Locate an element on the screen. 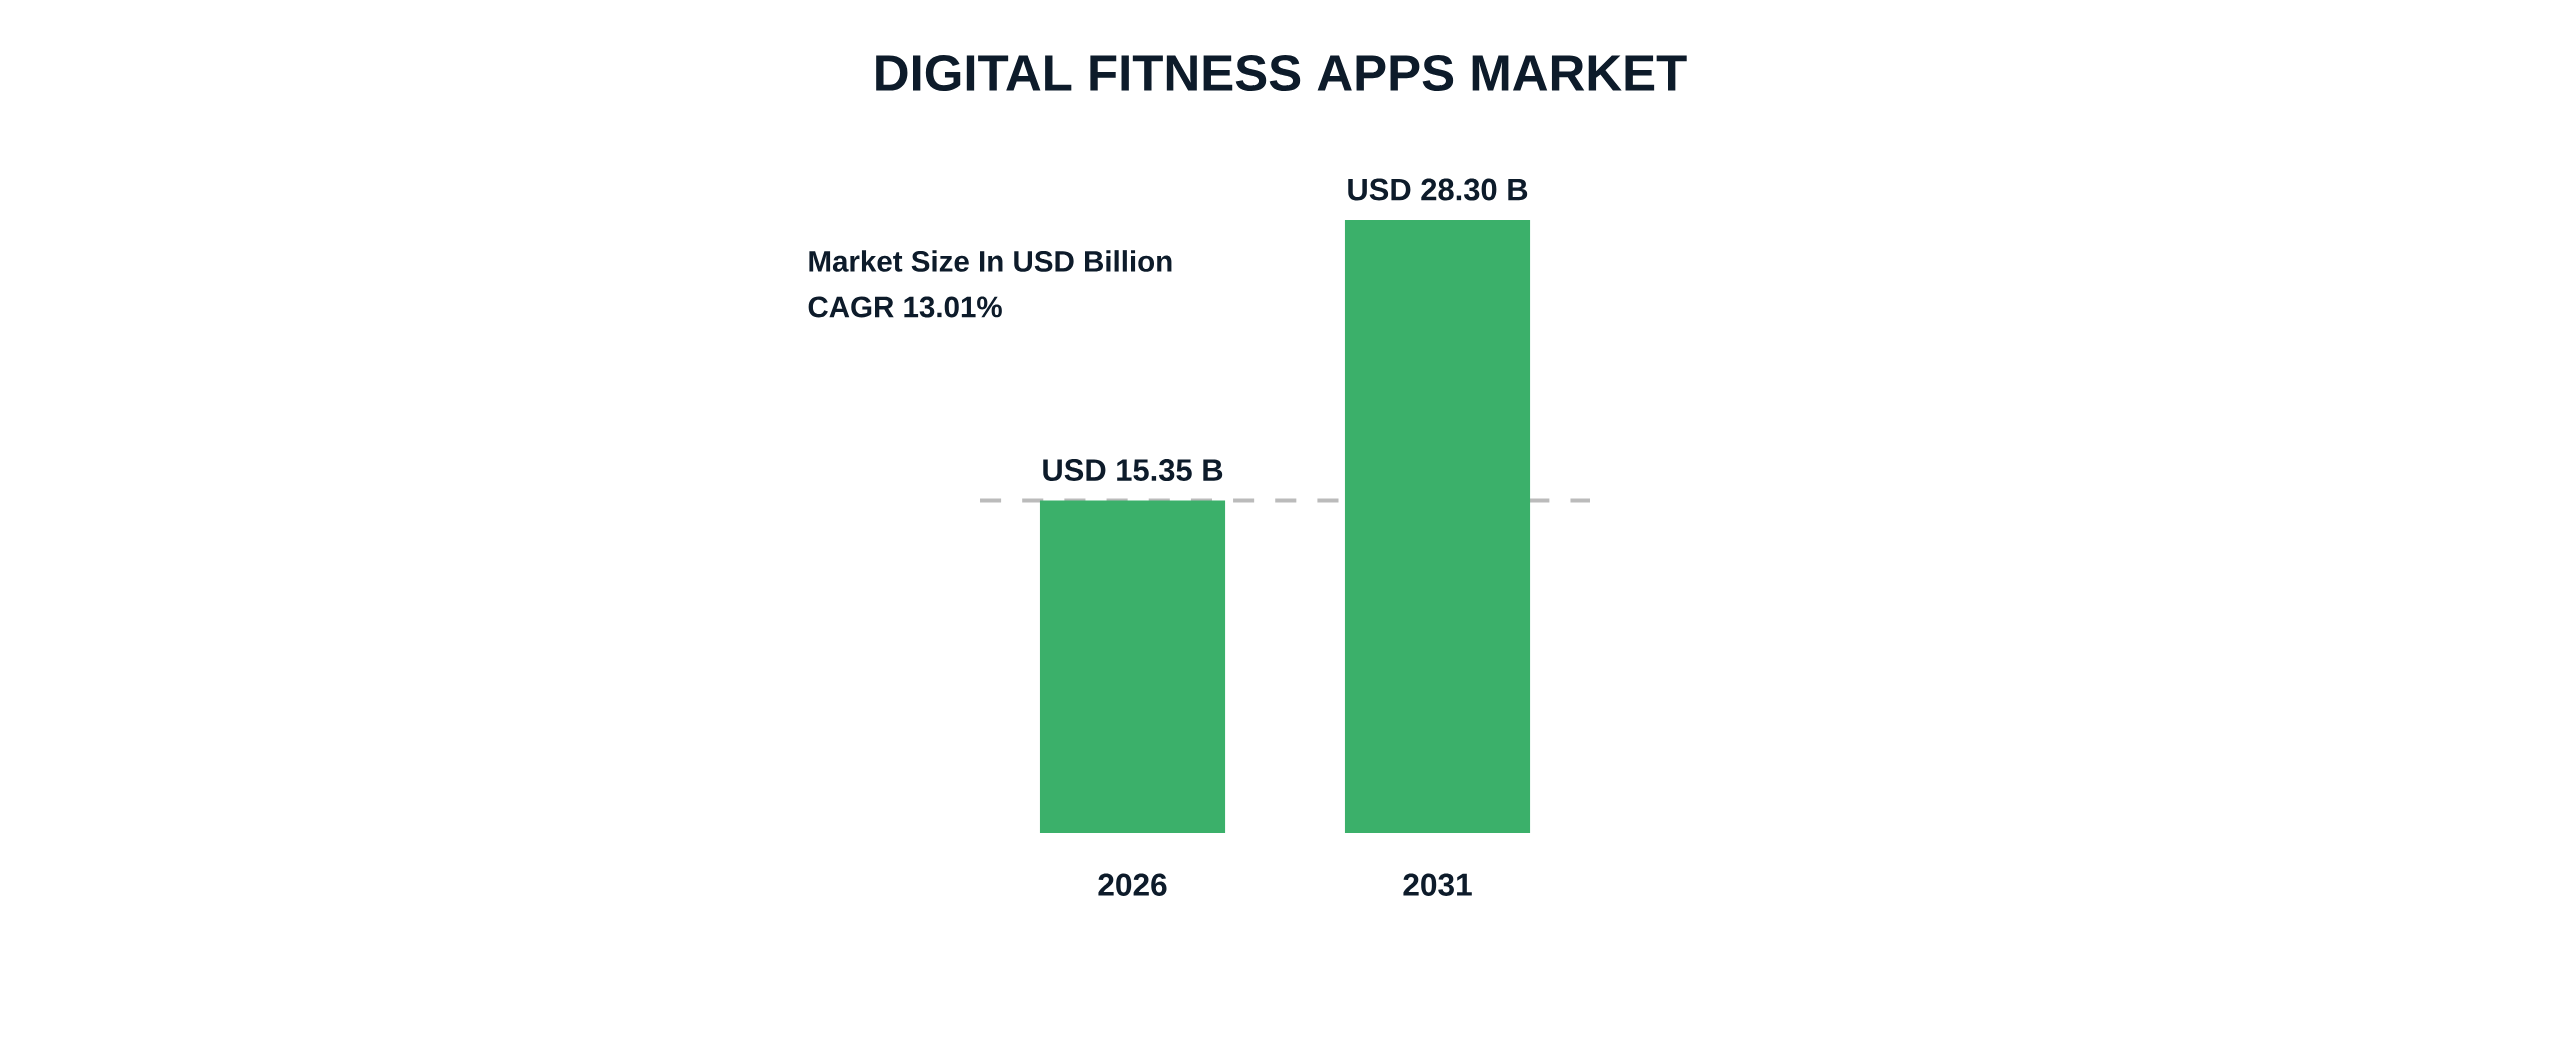 Image resolution: width=2560 pixels, height=1053 pixels. x-tick-label: 2026 is located at coordinates (1132, 884).